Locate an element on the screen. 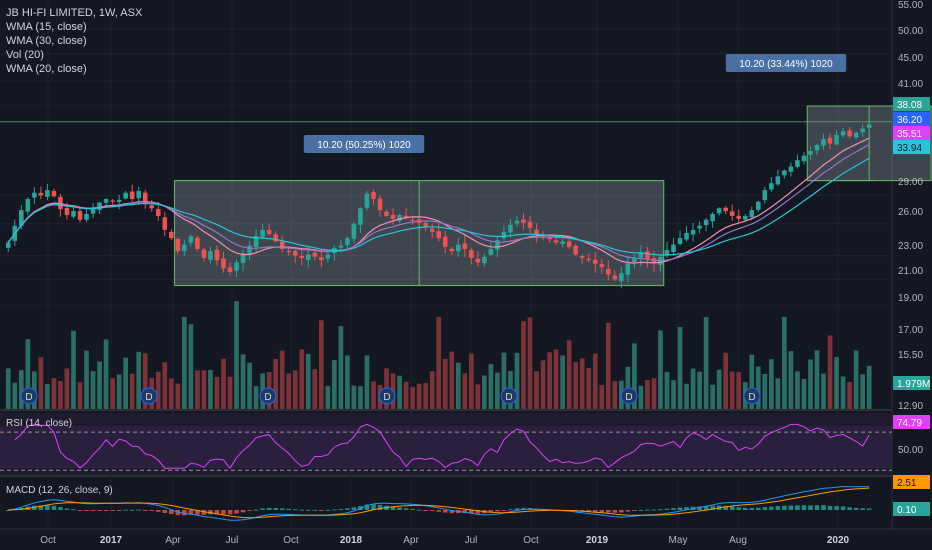  legend-vol: Vol (20) is located at coordinates (25, 55).